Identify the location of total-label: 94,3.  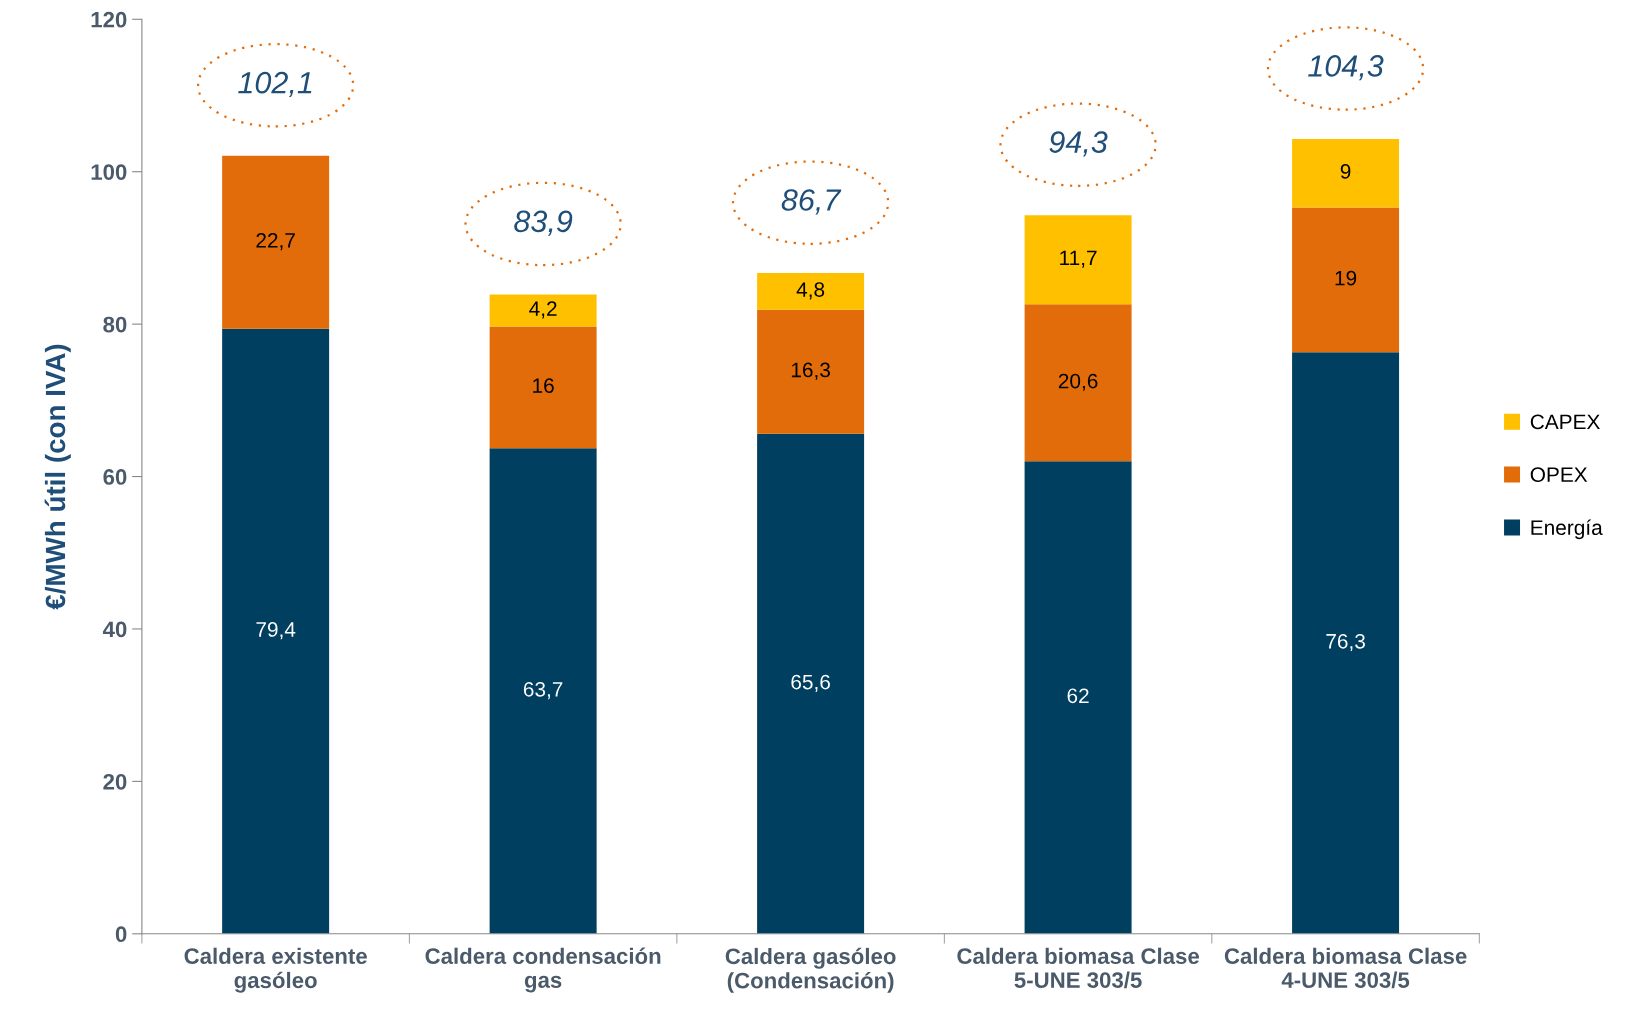
(1078, 144).